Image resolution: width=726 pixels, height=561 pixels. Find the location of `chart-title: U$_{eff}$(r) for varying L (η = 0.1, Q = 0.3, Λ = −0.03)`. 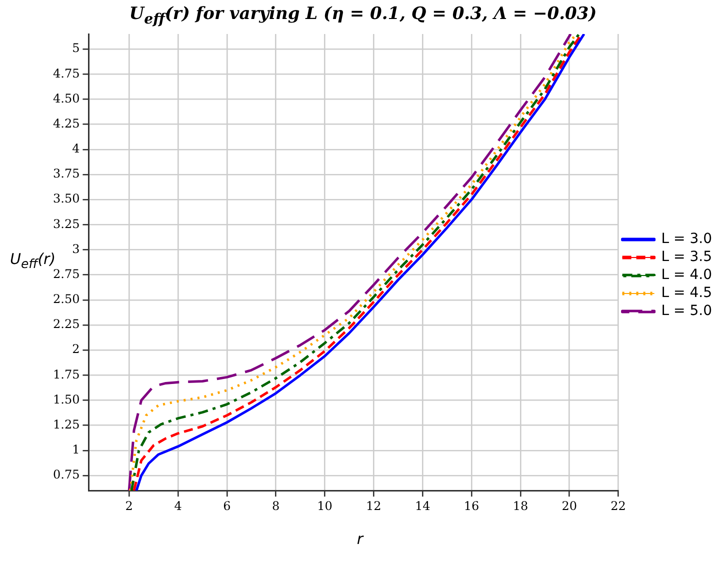

chart-title: U$_{eff}$(r) for varying L (η = 0.1, Q = 0.3, Λ = −0.03) is located at coordinates (363, 16).